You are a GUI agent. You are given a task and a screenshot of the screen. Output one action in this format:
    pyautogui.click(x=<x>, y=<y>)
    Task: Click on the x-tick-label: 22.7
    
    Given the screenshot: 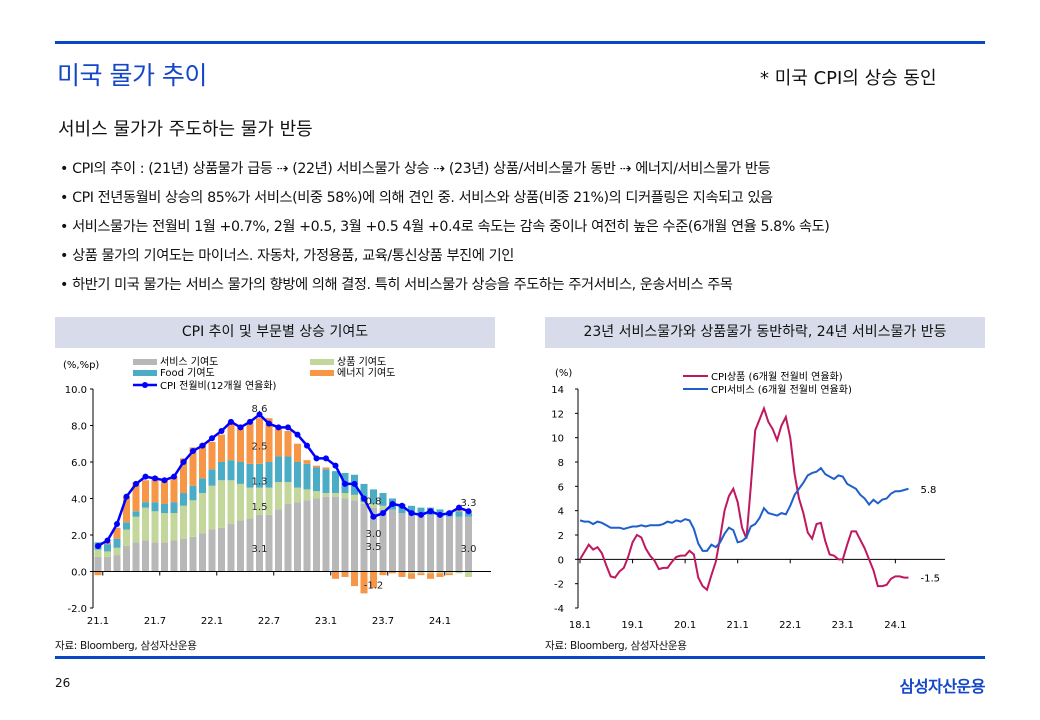 What is the action you would take?
    pyautogui.click(x=269, y=621)
    